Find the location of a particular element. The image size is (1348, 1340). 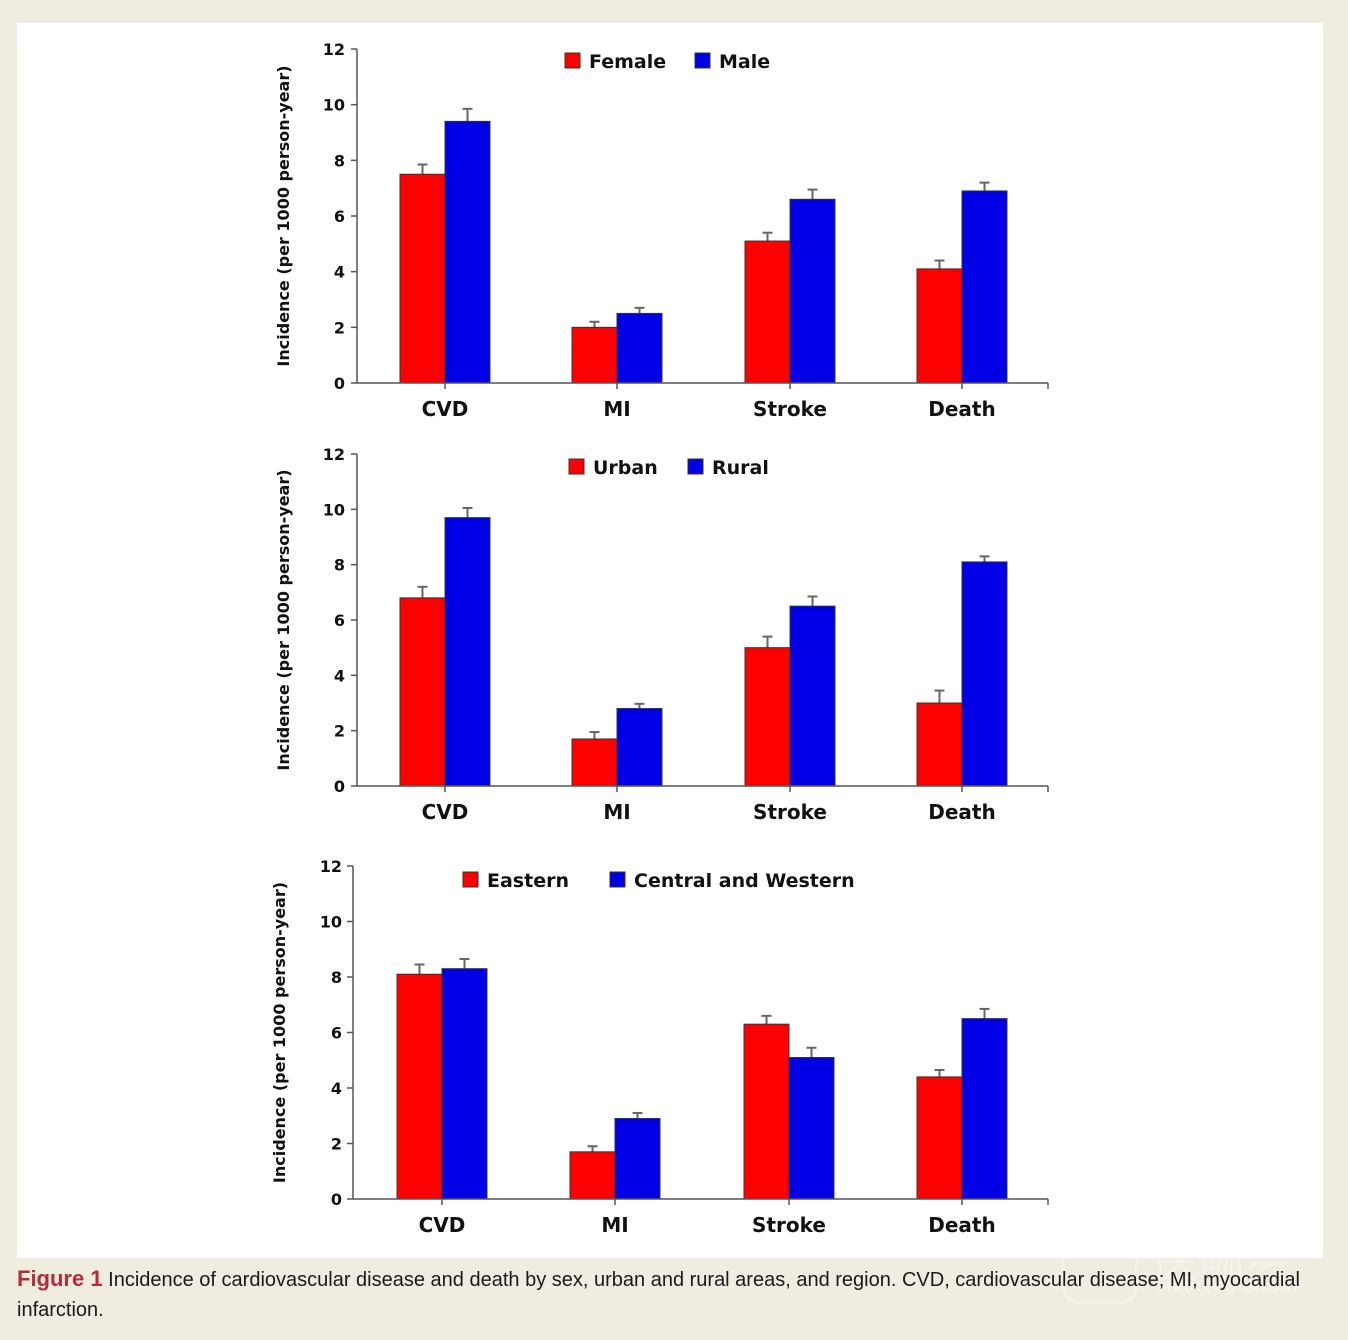

bar-eastern-cvd is located at coordinates (419, 1086).